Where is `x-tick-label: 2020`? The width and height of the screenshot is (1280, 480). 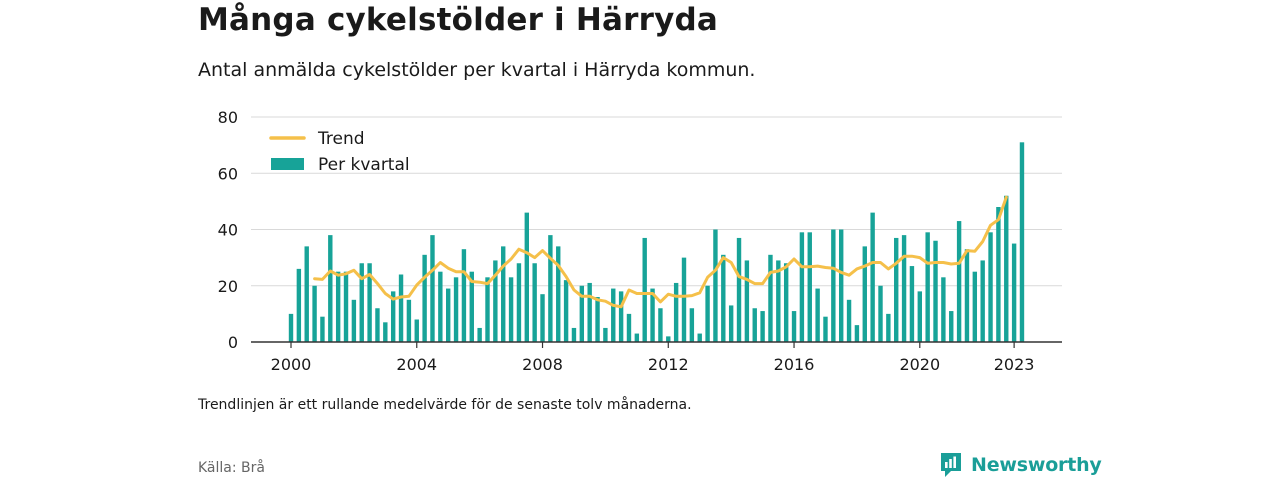
x-tick-label: 2020 is located at coordinates (919, 364).